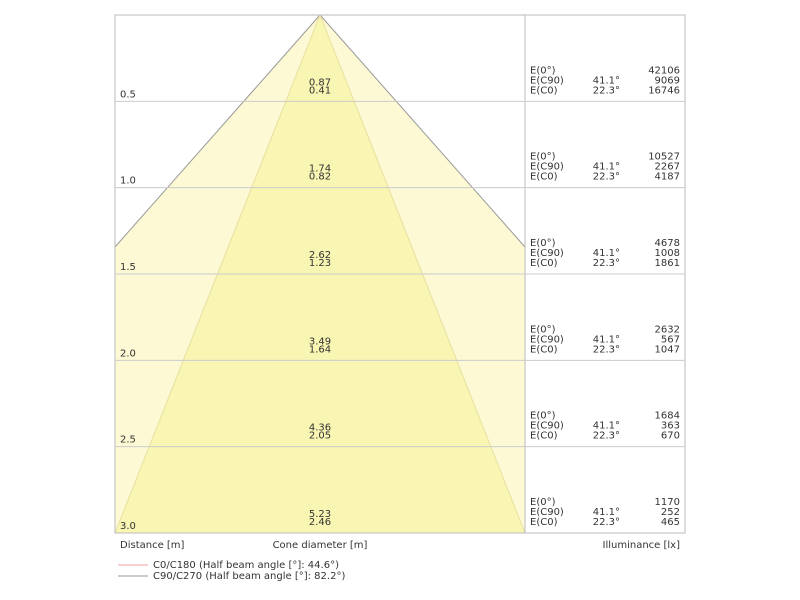 Image resolution: width=800 pixels, height=600 pixels. Describe the element at coordinates (320, 428) in the screenshot. I see `cone-diameter: 4.36` at that location.